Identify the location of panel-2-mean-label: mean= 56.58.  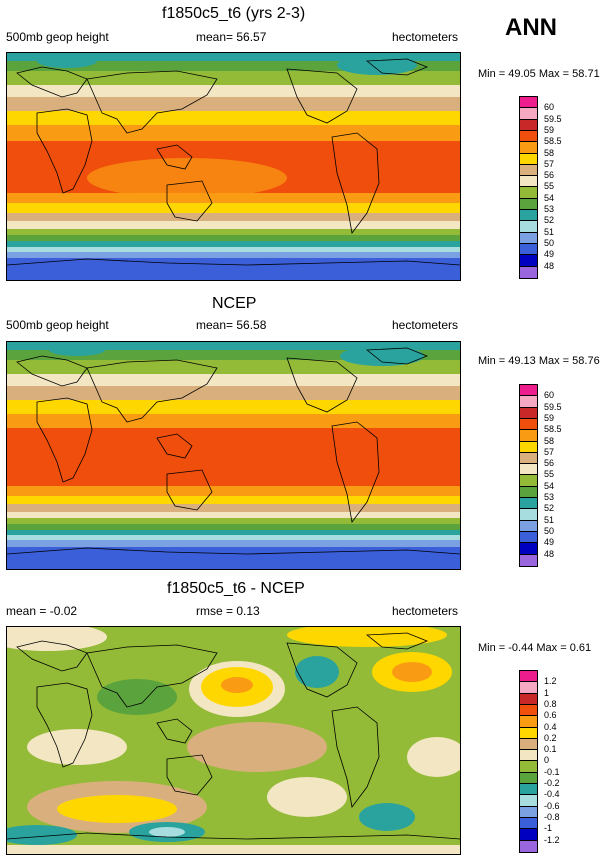
(231, 325).